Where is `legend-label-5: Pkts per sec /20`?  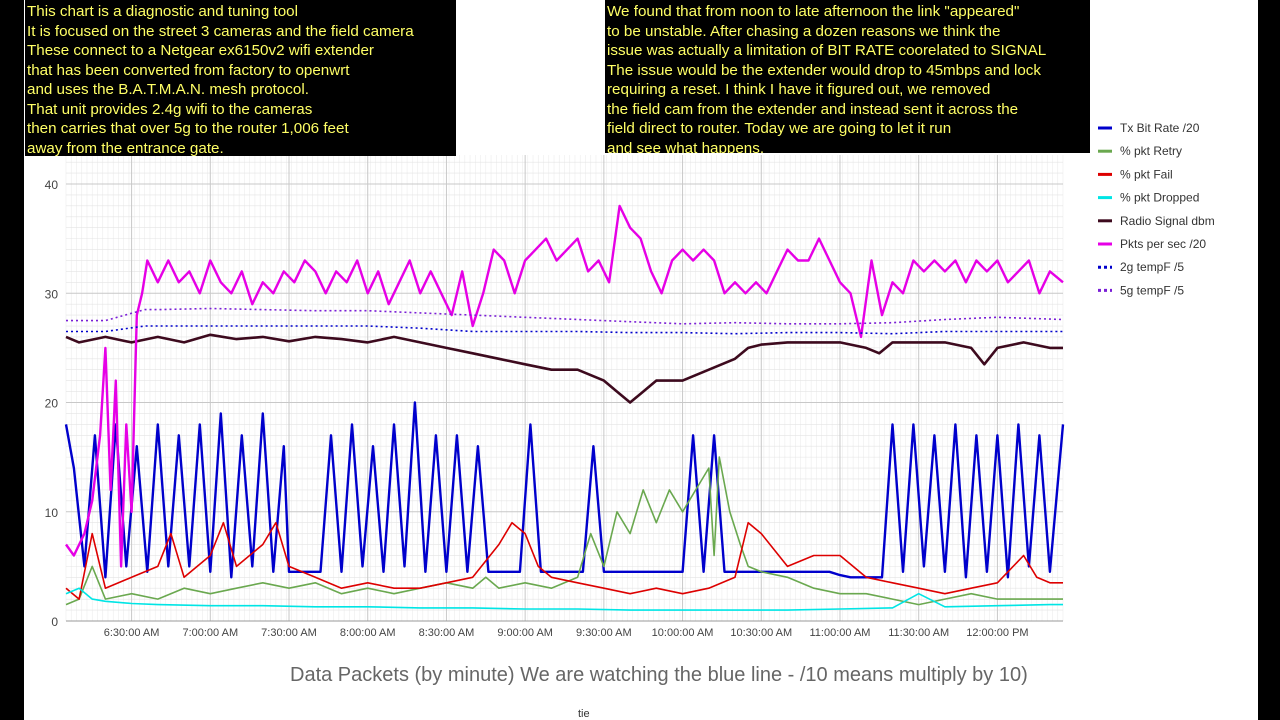 legend-label-5: Pkts per sec /20 is located at coordinates (1163, 244).